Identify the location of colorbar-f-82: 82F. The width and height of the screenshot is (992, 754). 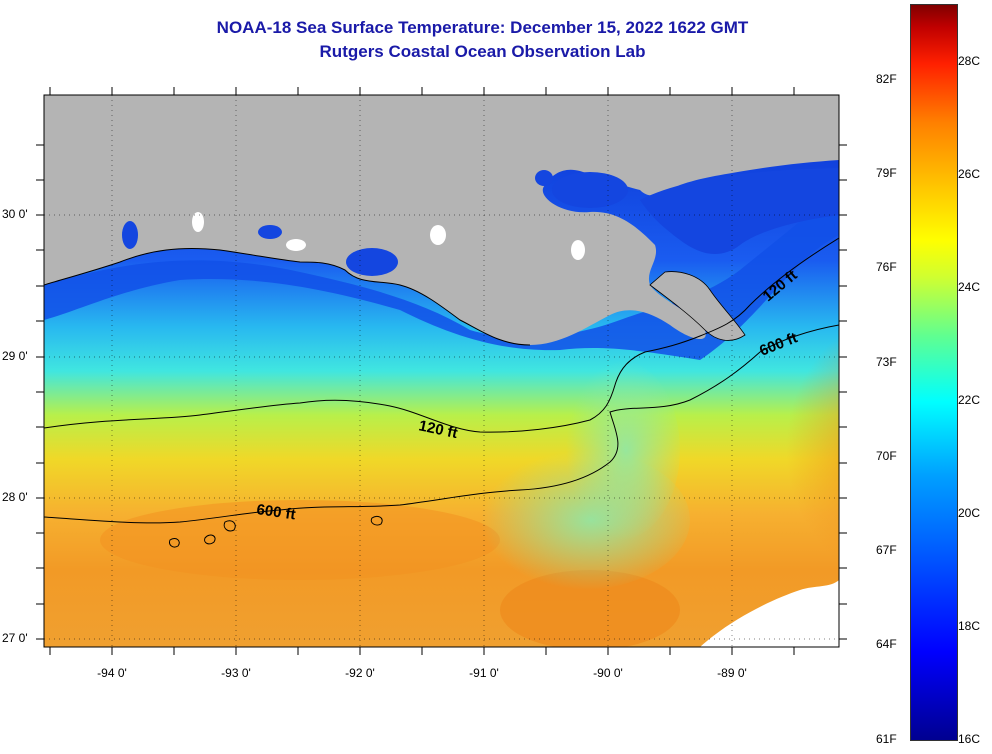
(886, 79).